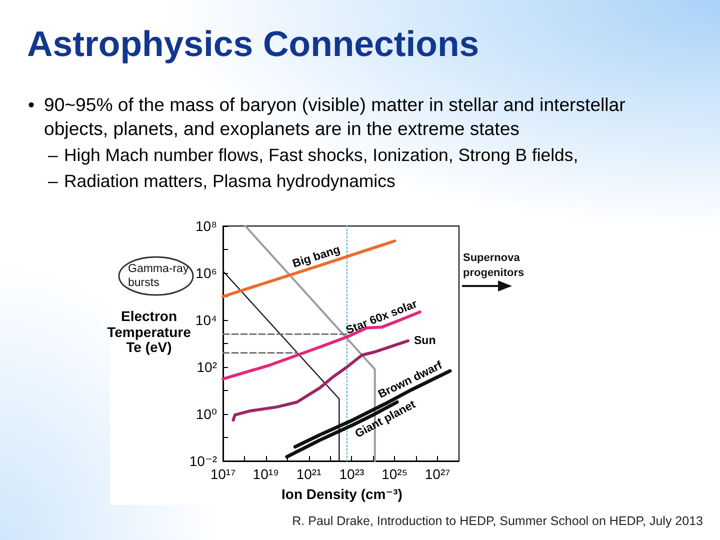 The image size is (720, 540). I want to click on y-tick-label: 10⁴, so click(206, 320).